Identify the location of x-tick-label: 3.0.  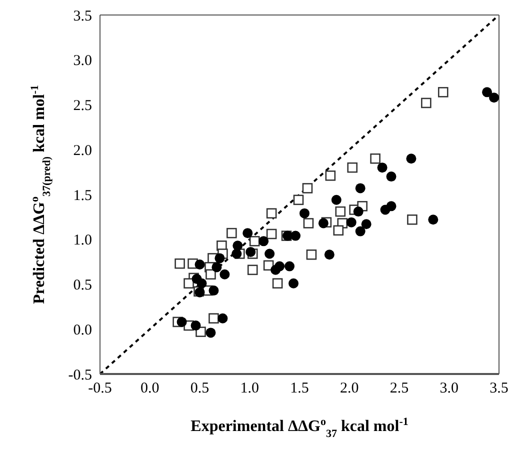
(449, 388).